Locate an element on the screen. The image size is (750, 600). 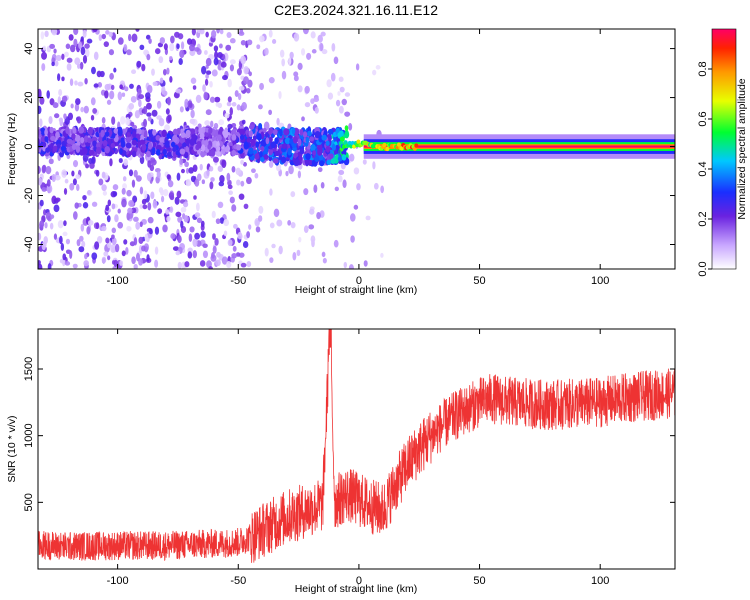
spectrogram-y-label: Frequency (Hz) is located at coordinates (12, 149).